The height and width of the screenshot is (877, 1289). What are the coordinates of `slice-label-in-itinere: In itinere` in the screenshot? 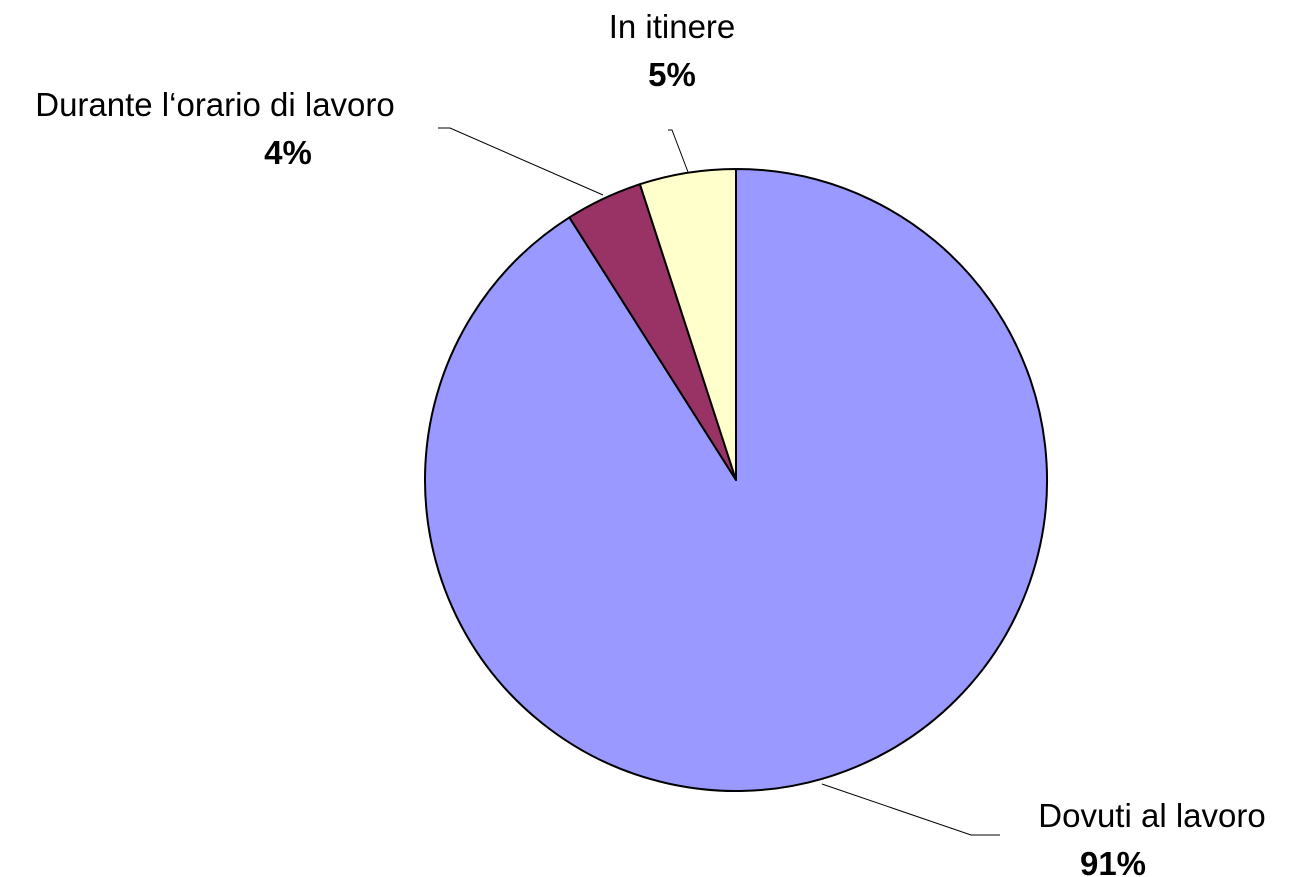 It's located at (672, 26).